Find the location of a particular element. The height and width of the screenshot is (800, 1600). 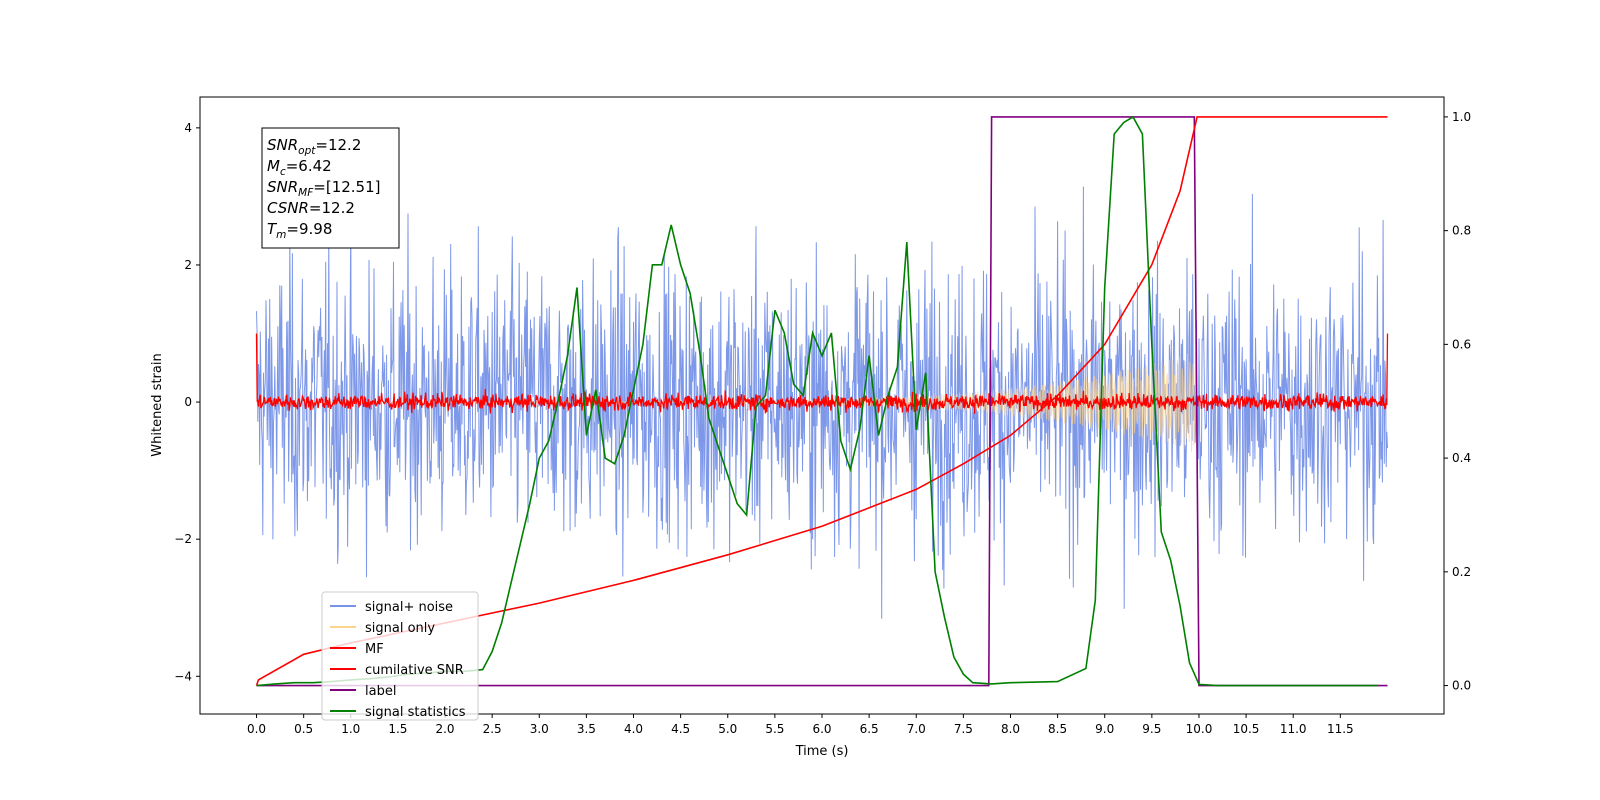

y-axis-label: Whitened strain is located at coordinates (157, 404).